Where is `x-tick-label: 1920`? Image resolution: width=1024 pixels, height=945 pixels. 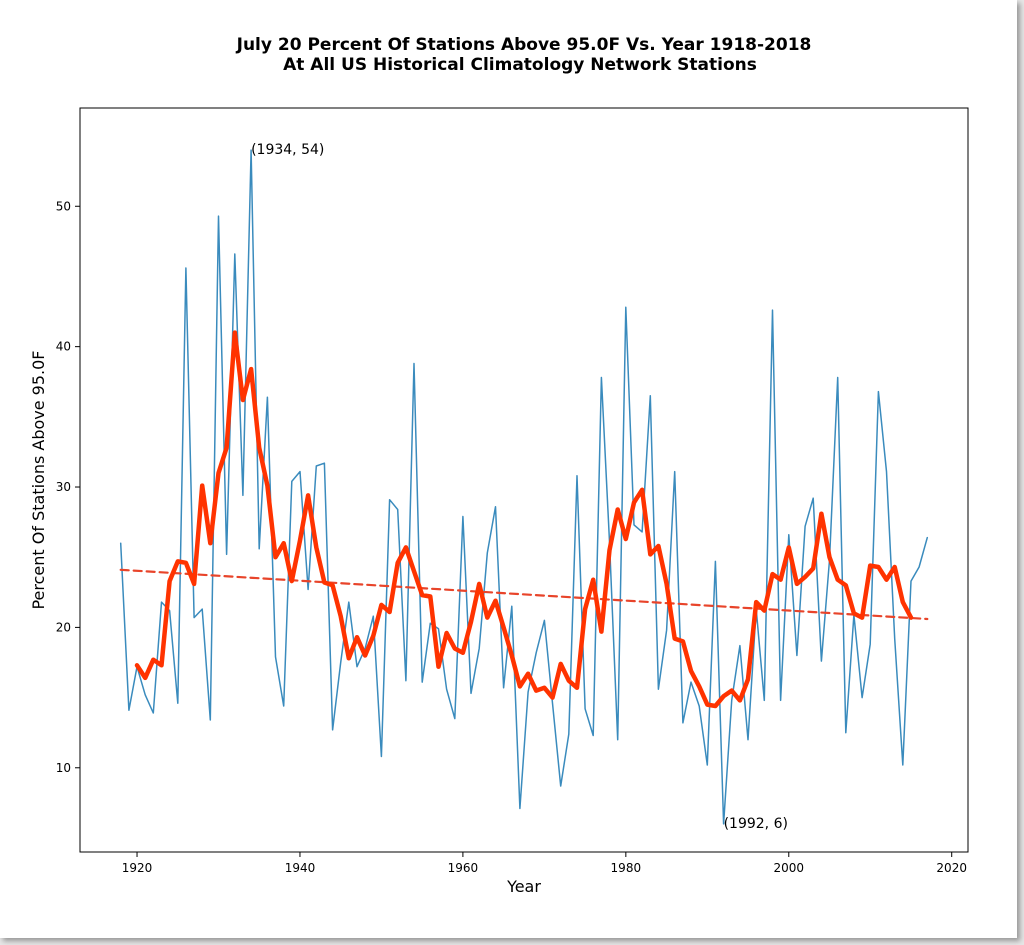 x-tick-label: 1920 is located at coordinates (137, 868).